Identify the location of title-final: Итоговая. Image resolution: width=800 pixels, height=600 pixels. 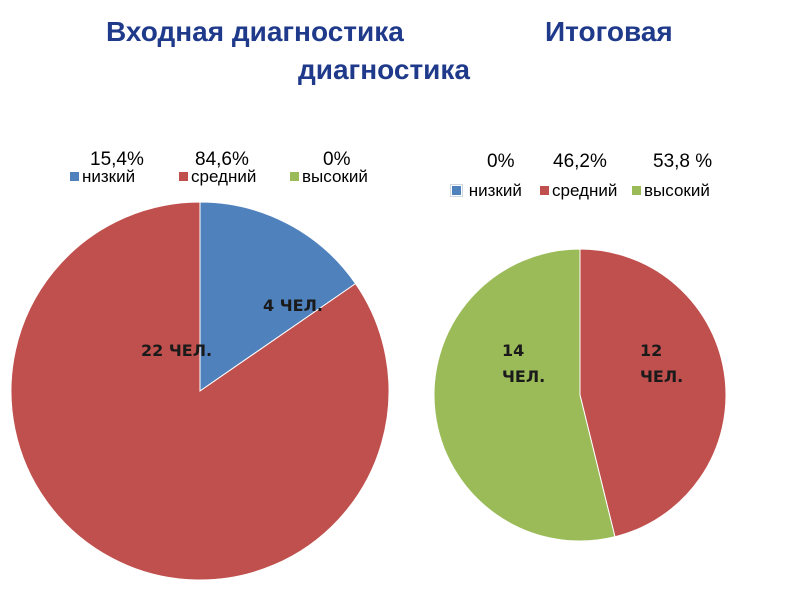
(609, 31).